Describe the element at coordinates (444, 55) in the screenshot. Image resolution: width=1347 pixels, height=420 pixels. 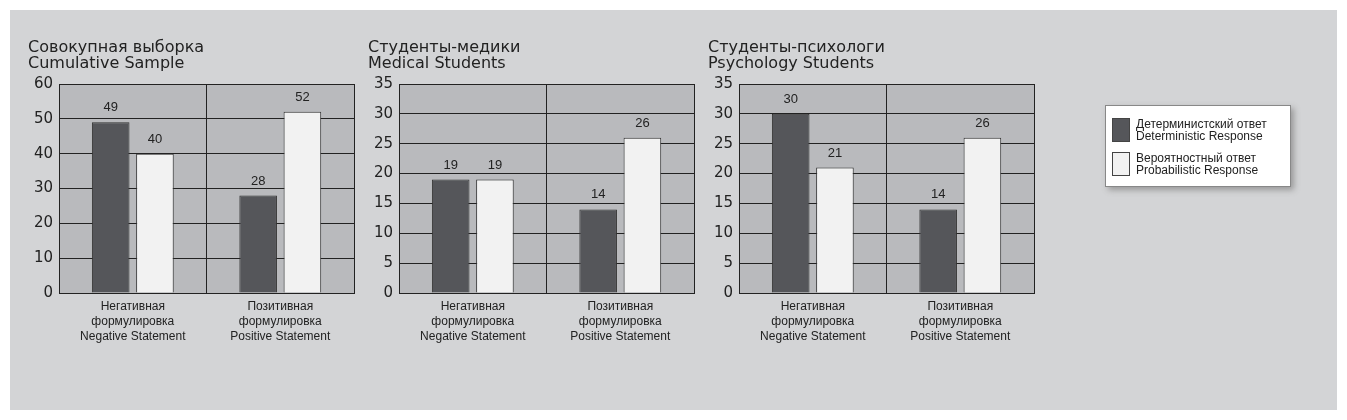
I see `chart-title: Студенты-медики Medical Students` at that location.